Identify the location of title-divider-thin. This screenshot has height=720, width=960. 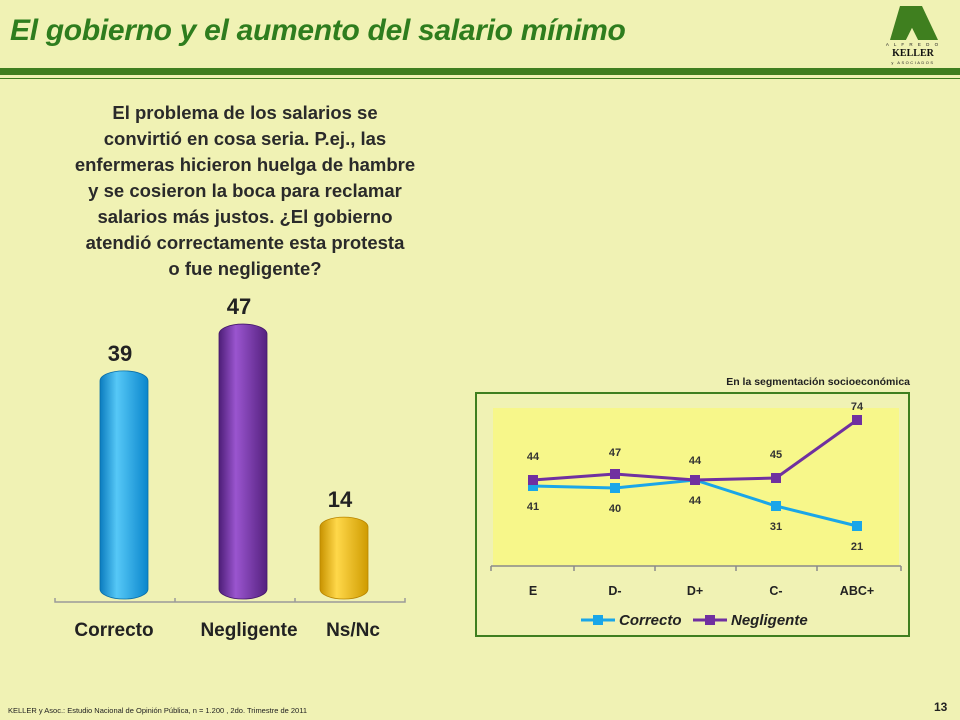
(480, 78).